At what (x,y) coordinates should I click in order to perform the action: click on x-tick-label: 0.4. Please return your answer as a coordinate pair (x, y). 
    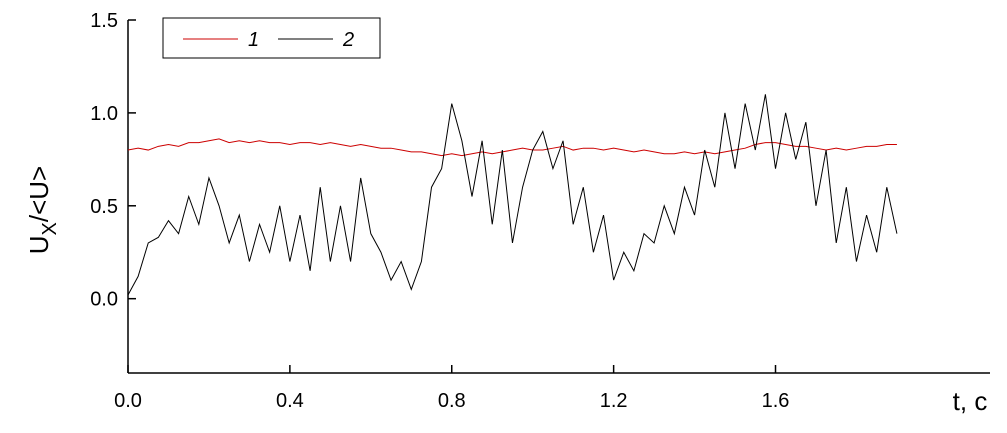
    Looking at the image, I should click on (290, 401).